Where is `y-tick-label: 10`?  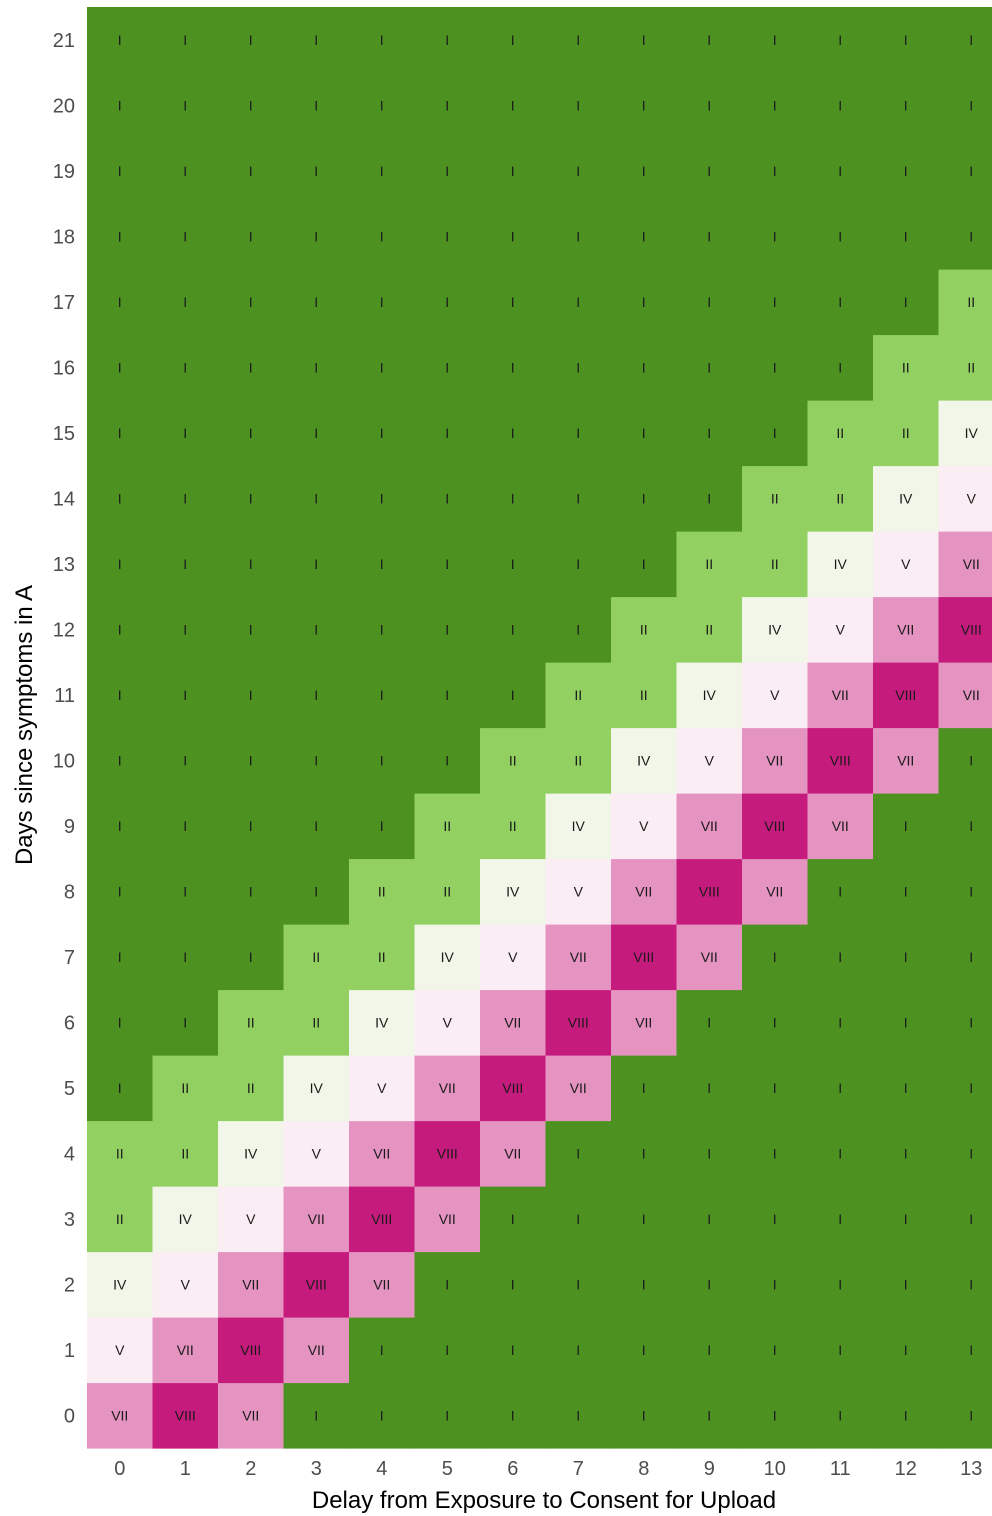
y-tick-label: 10 is located at coordinates (64, 761).